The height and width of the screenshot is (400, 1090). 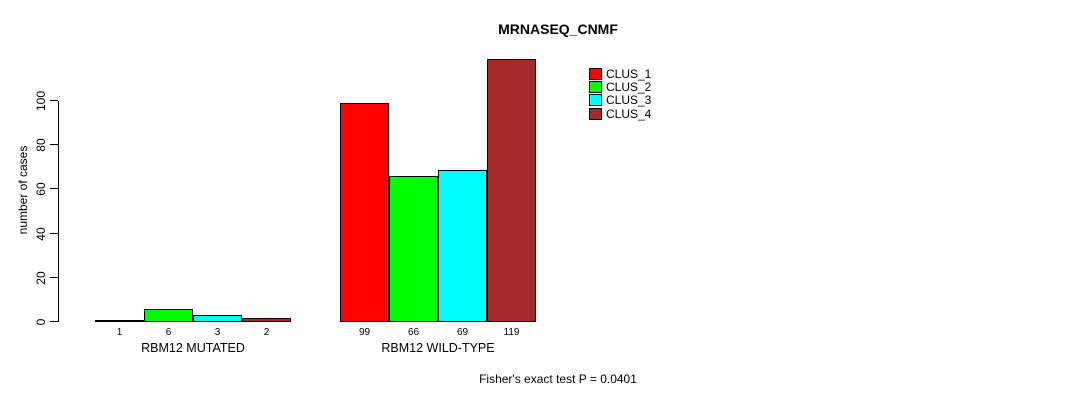 What do you see at coordinates (119, 332) in the screenshot?
I see `bar-value-label: 1` at bounding box center [119, 332].